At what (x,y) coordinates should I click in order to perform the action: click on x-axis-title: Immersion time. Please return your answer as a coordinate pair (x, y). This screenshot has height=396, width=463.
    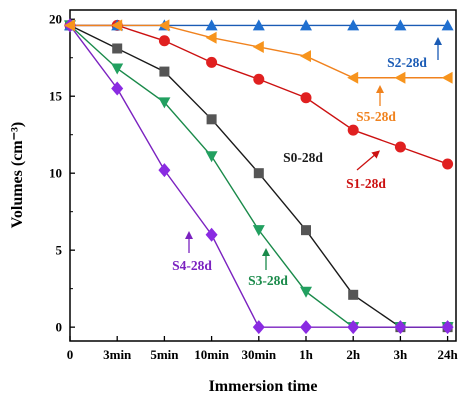
    Looking at the image, I should click on (263, 386).